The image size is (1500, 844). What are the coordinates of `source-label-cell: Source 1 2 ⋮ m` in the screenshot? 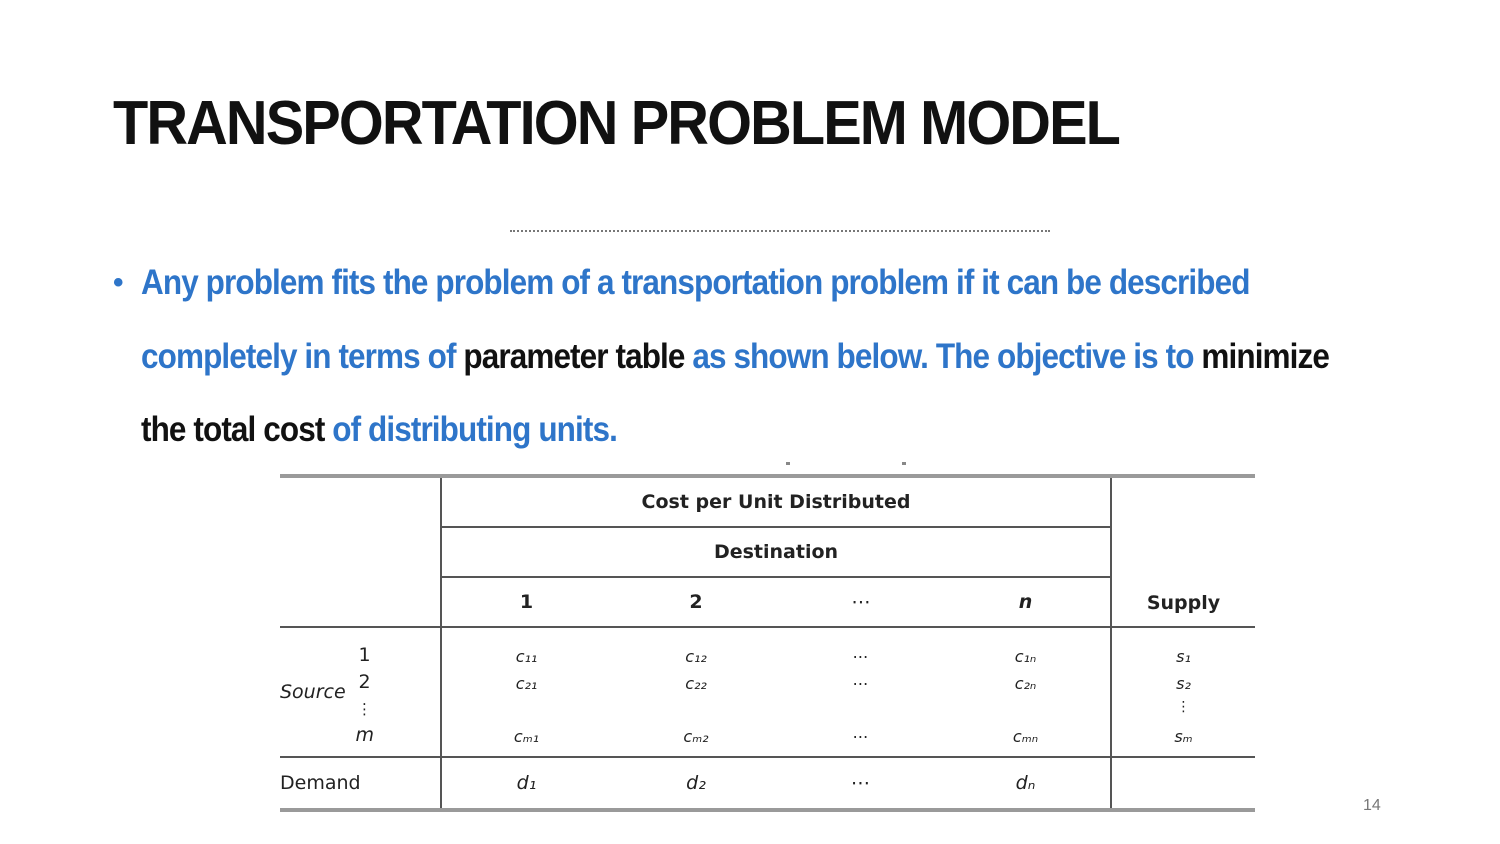 It's located at (360, 692).